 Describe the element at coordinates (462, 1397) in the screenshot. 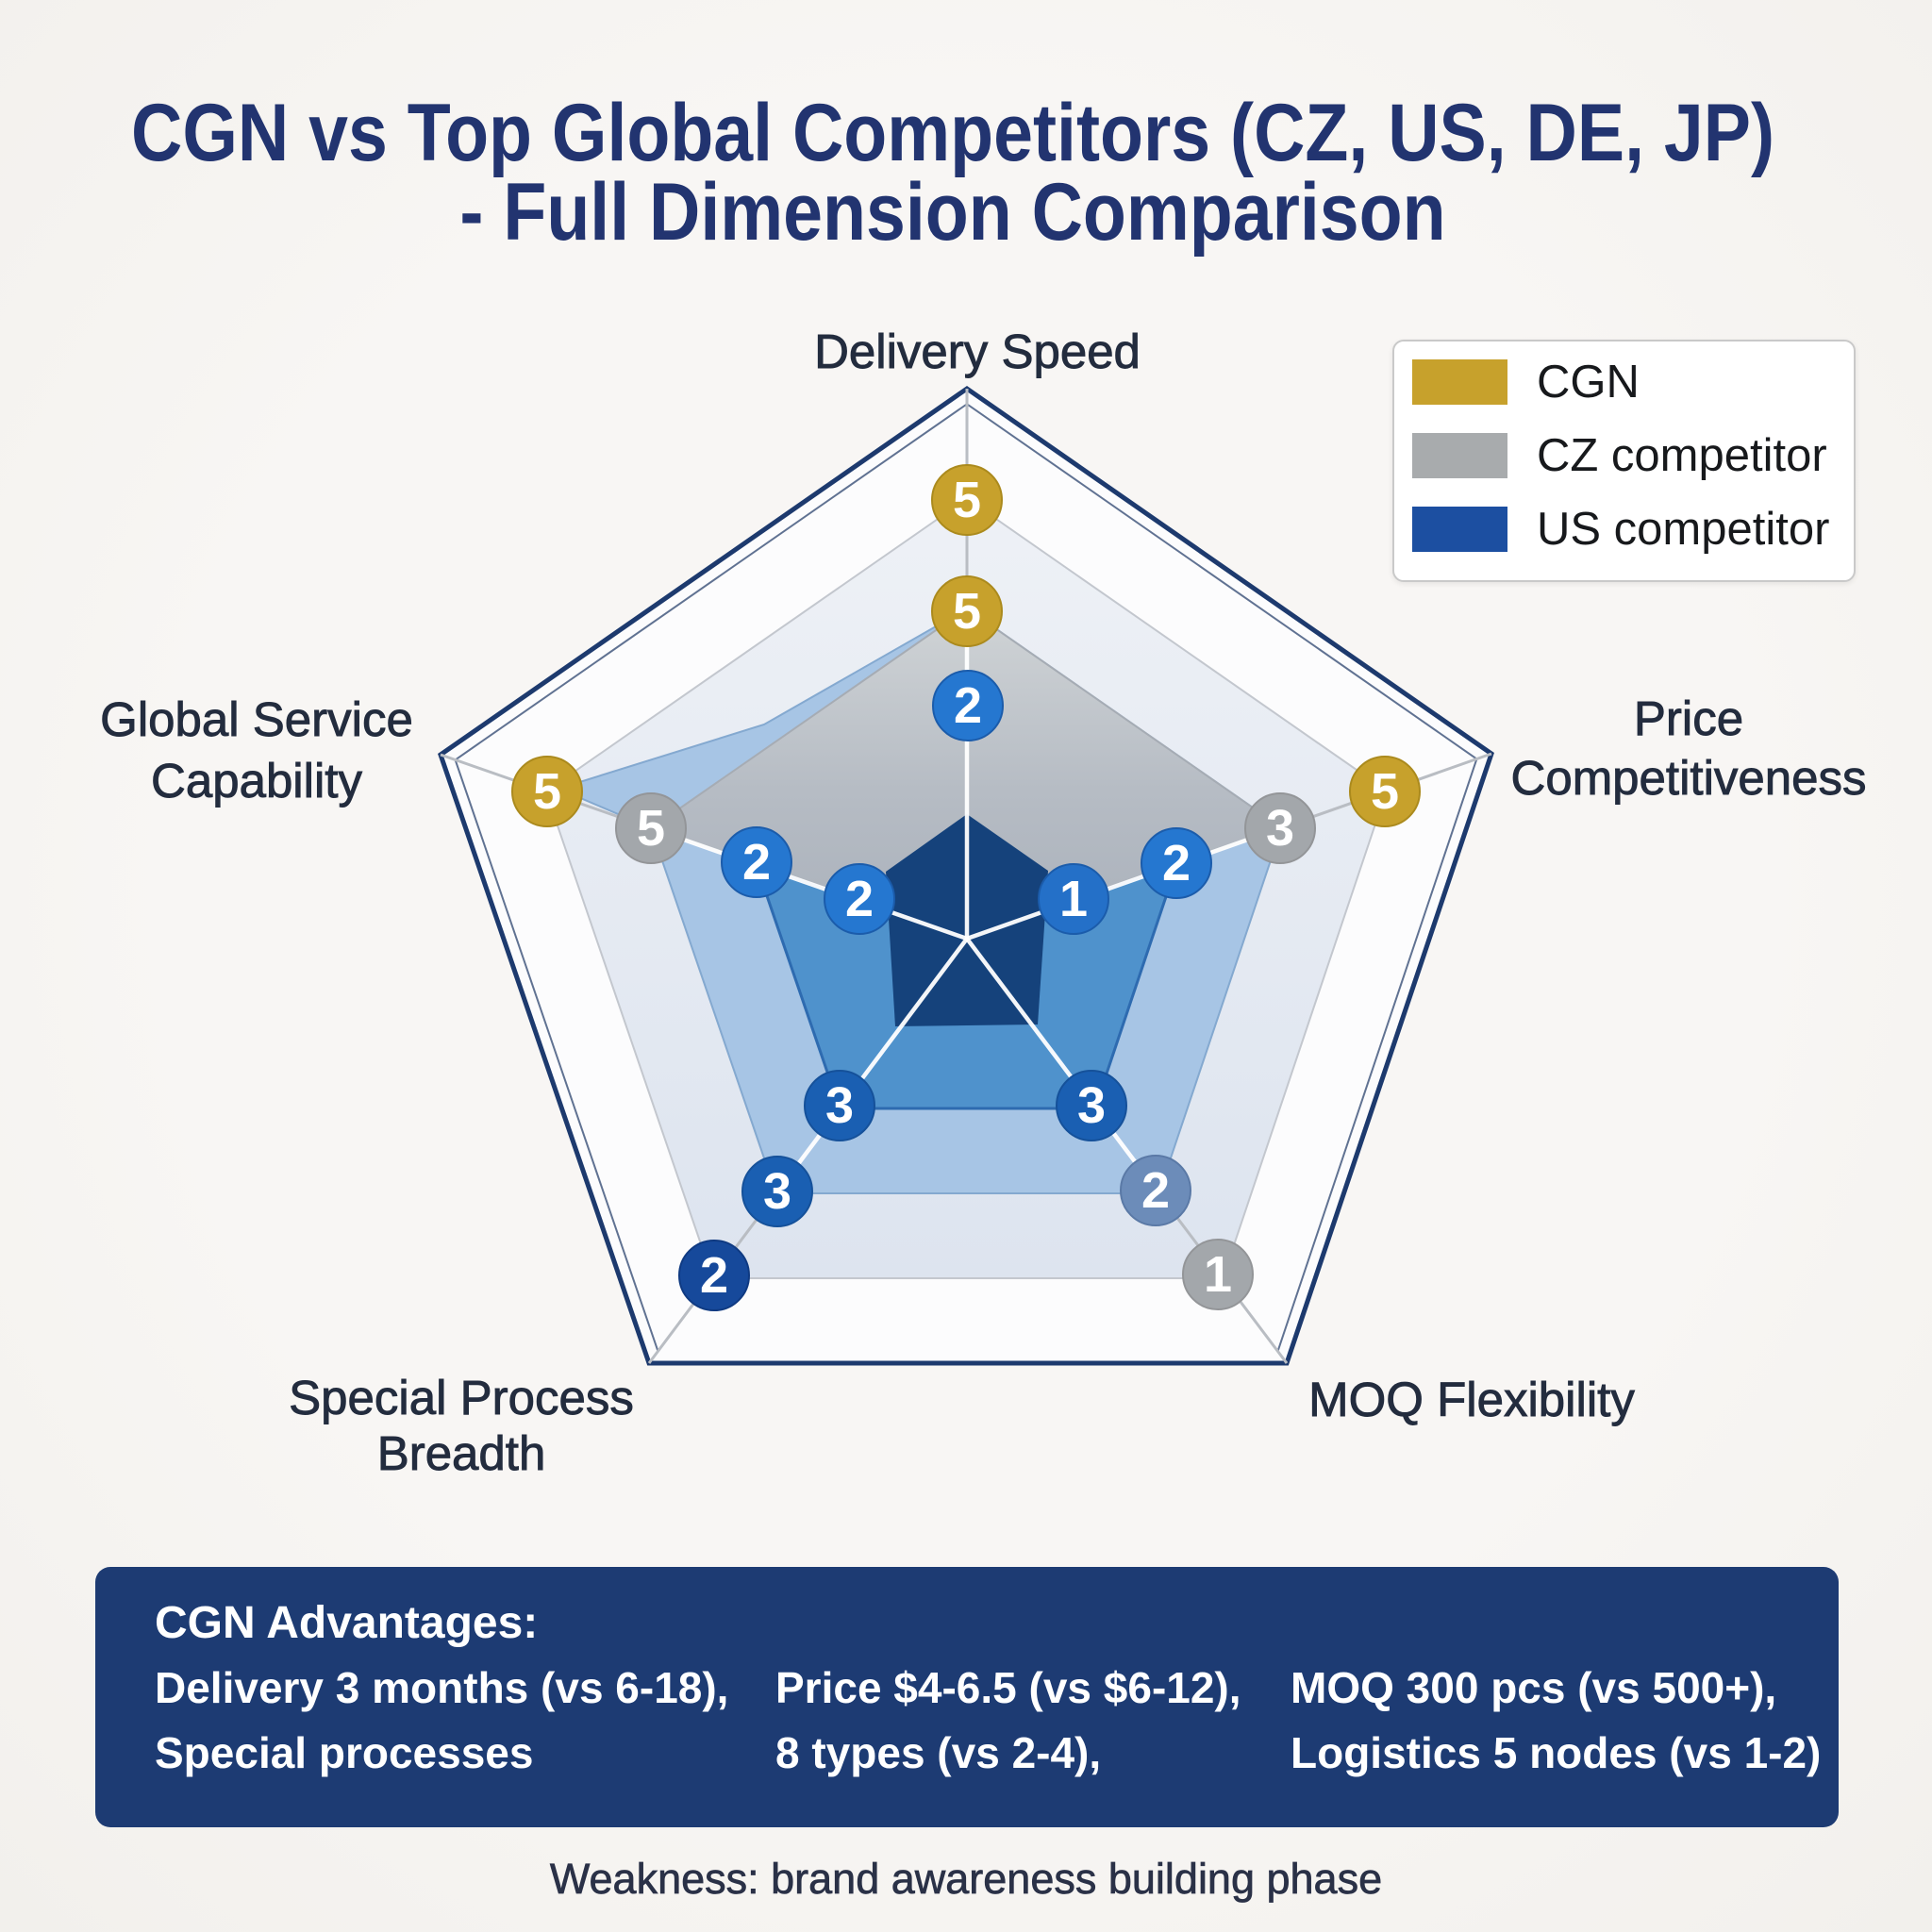

I see `svg-text: Special Process` at that location.